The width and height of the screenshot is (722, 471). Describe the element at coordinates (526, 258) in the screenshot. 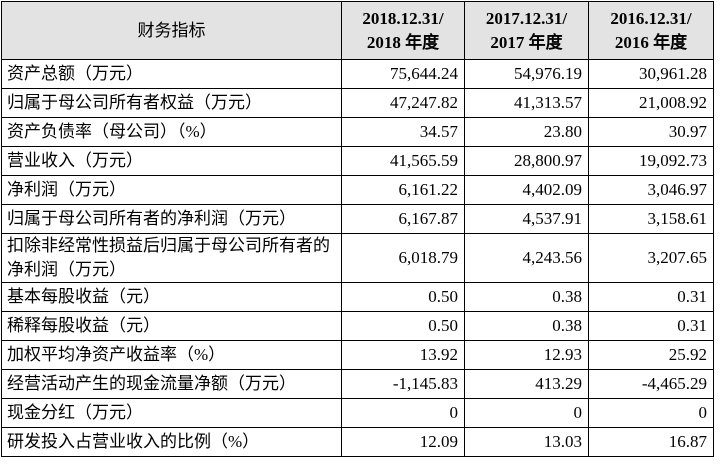

I see `value-cell: 4,243.56` at that location.